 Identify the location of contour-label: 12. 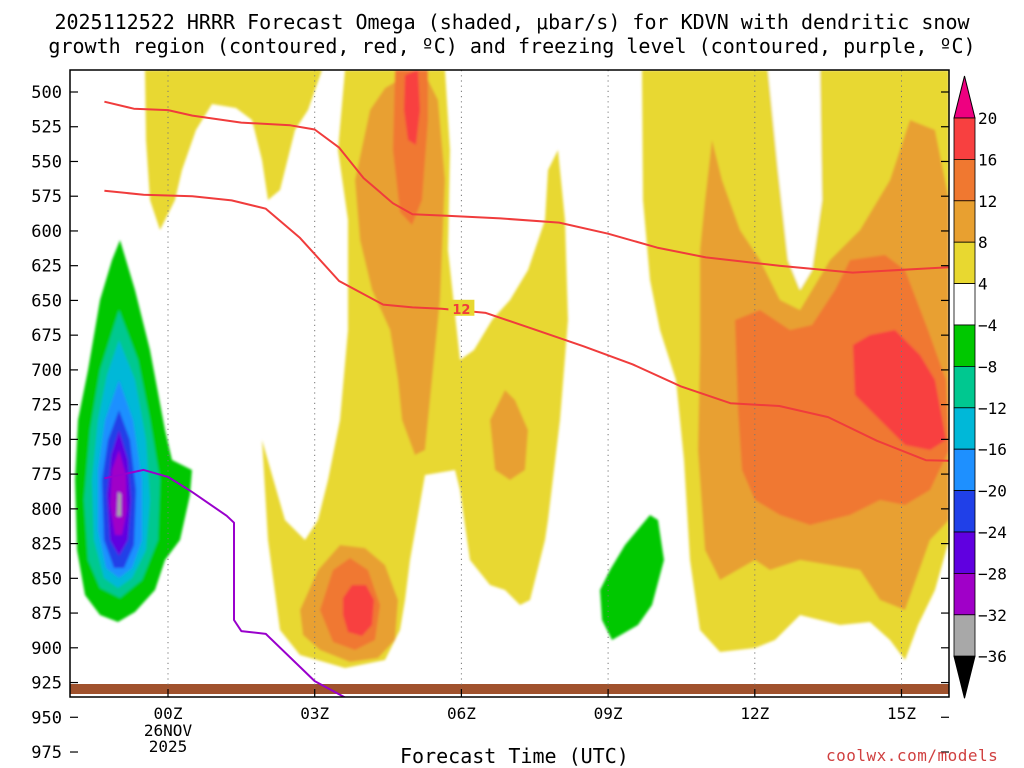
(461, 310).